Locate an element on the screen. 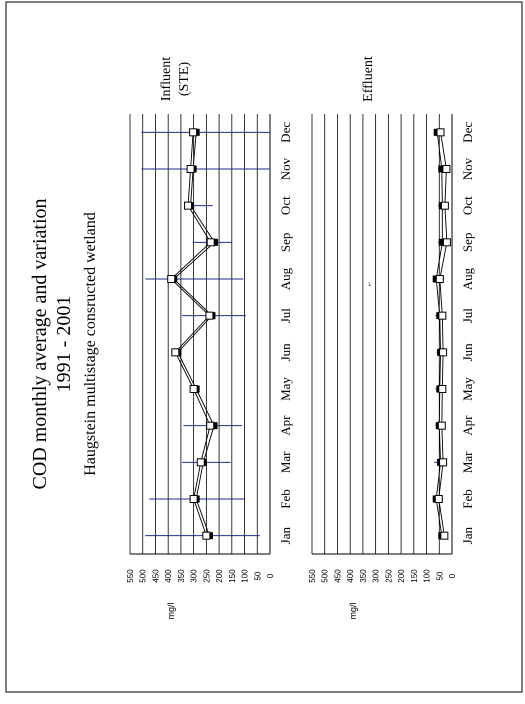  stray-mark: ⌐ is located at coordinates (369, 283).